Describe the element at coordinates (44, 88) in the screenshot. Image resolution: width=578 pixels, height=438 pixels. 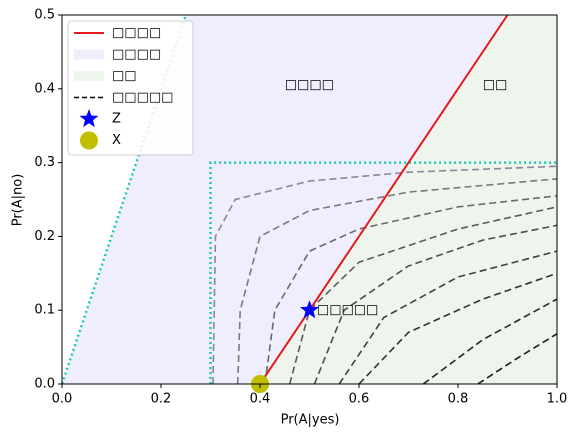
I see `y-tick-label: 0.4` at that location.